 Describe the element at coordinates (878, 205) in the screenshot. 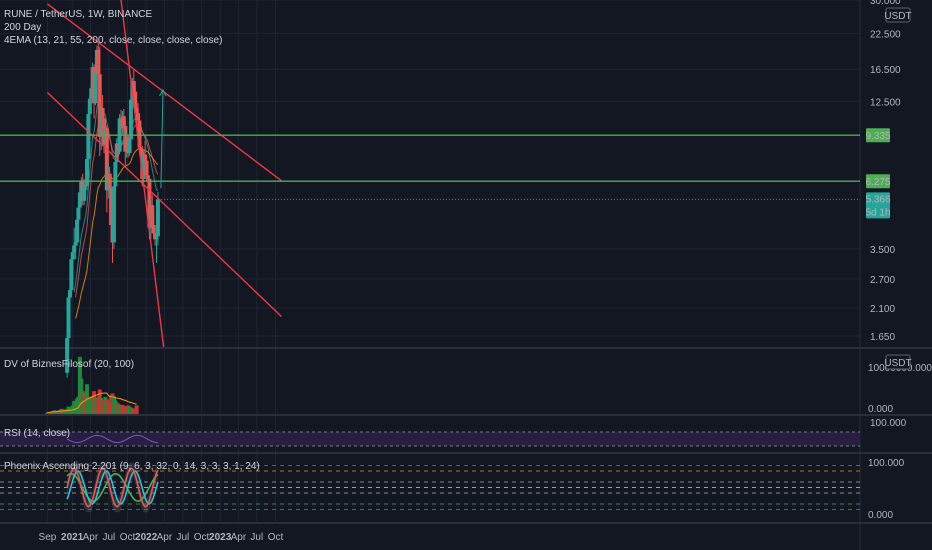

I see `last-price-tag` at that location.